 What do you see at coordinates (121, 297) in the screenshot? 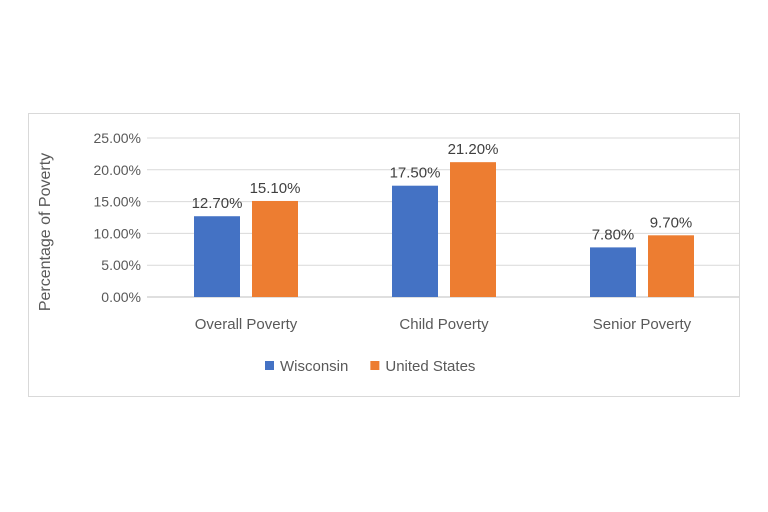
I see `y-tick-label: 0.00%` at bounding box center [121, 297].